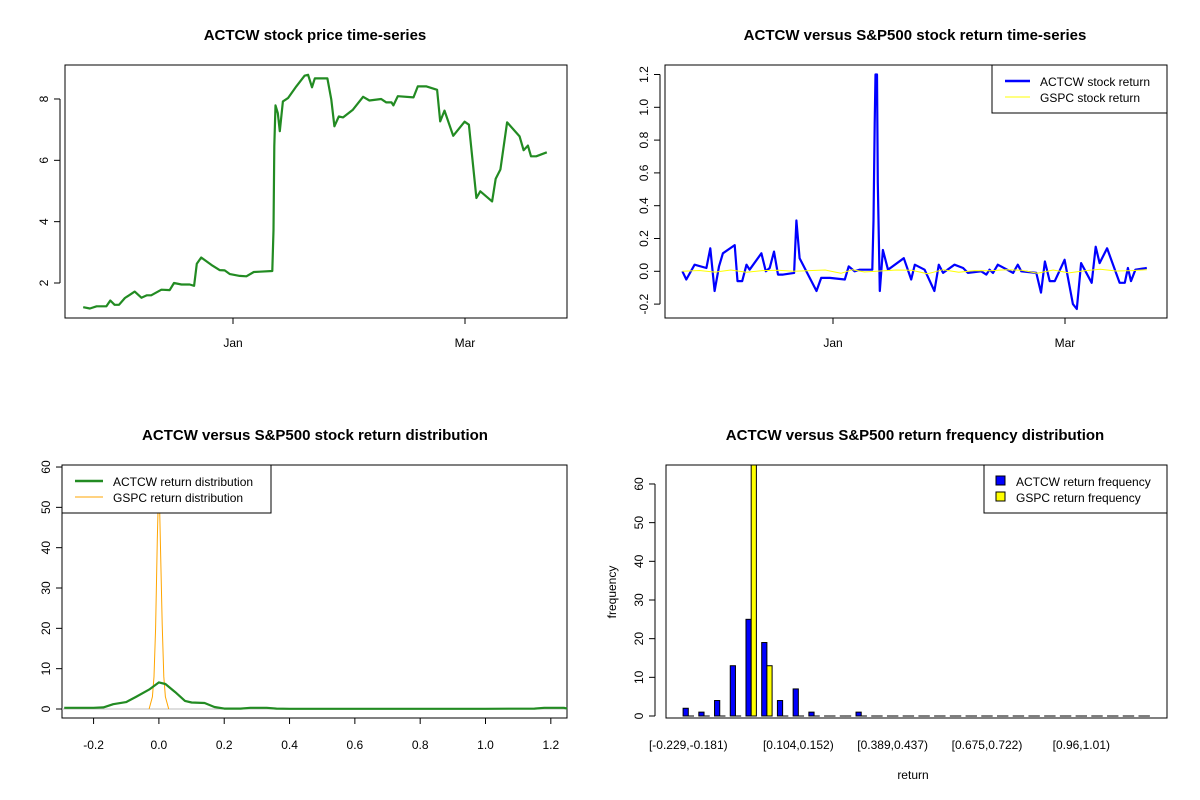 This screenshot has width=1200, height=800. Describe the element at coordinates (1000, 496) in the screenshot. I see `legend-swatch-gspc` at that location.